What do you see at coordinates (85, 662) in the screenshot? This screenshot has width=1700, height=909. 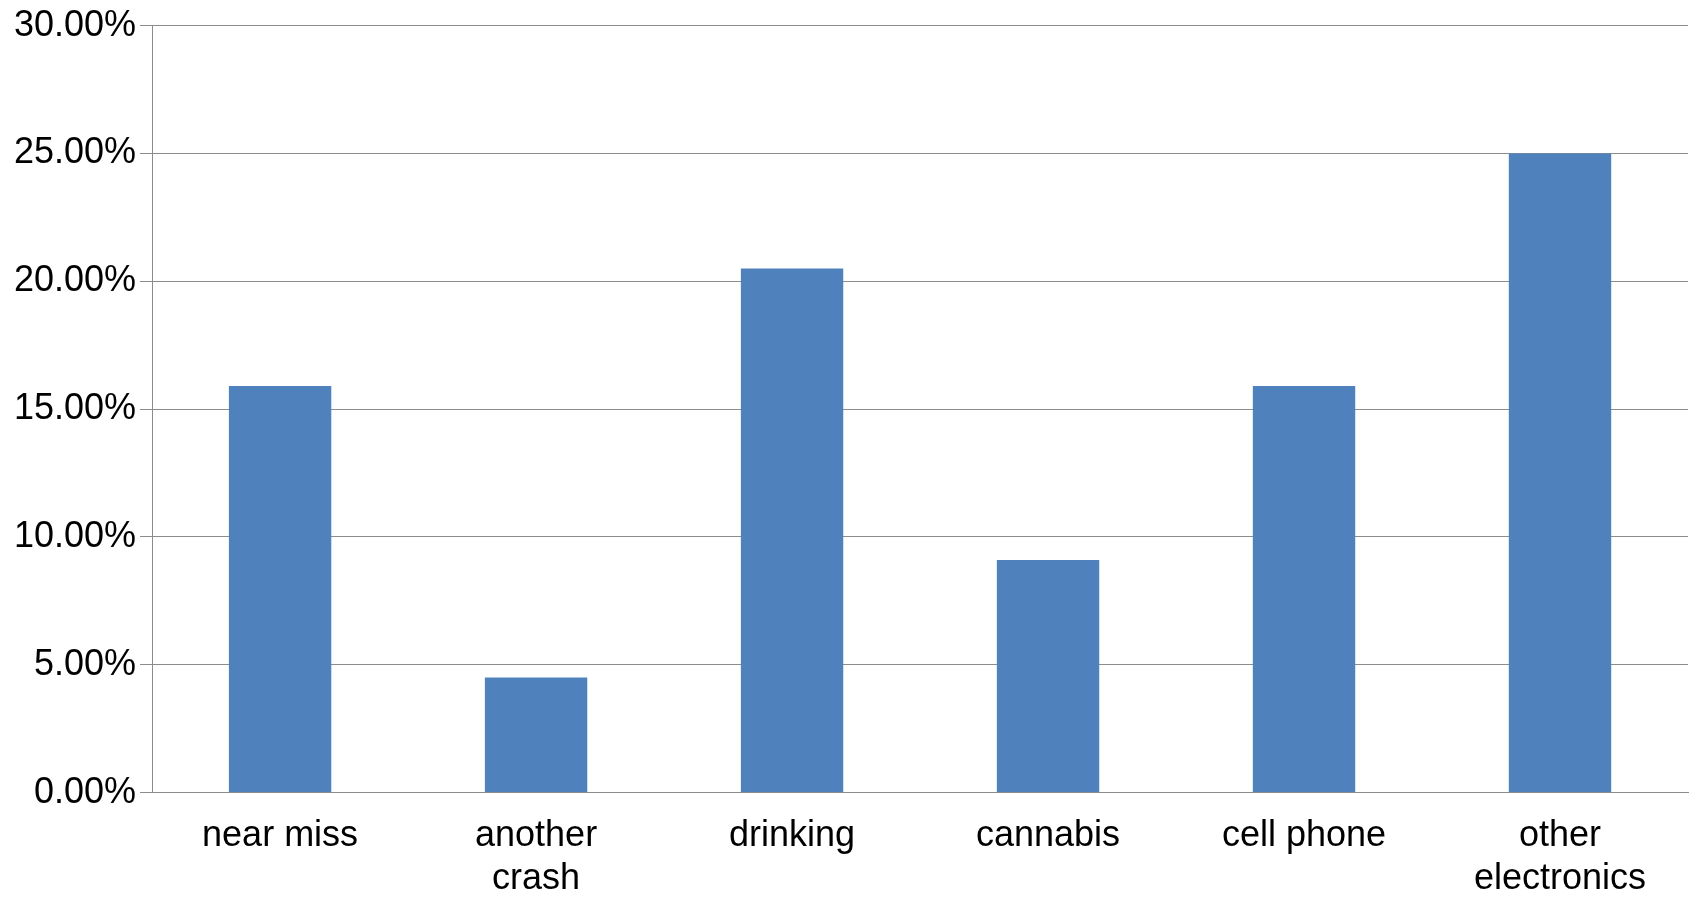 I see `y-tick-label: 5.00%` at bounding box center [85, 662].